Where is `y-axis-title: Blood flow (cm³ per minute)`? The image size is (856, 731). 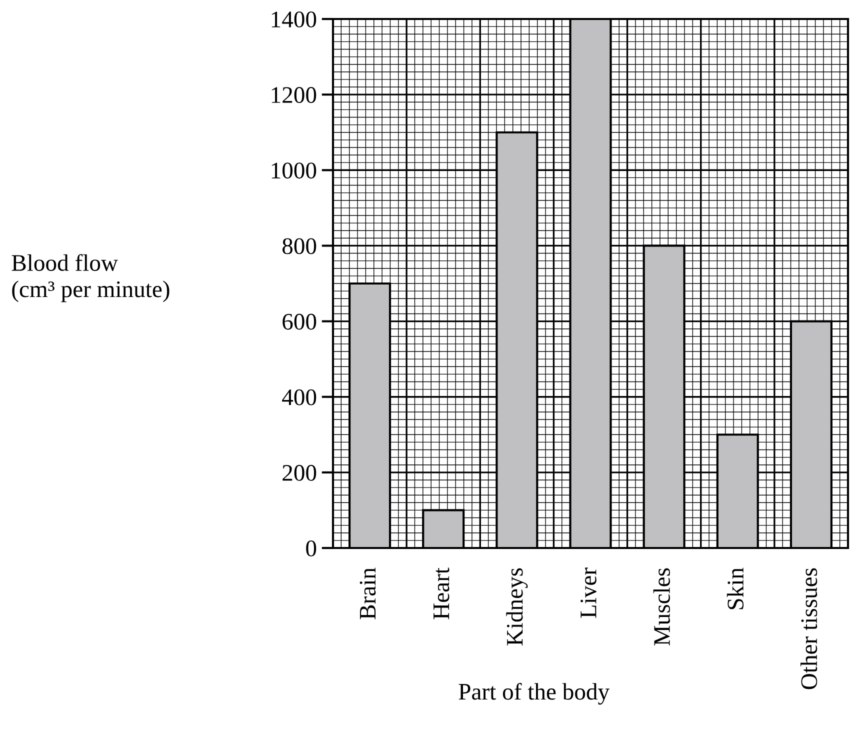
y-axis-title: Blood flow (cm³ per minute) is located at coordinates (91, 278).